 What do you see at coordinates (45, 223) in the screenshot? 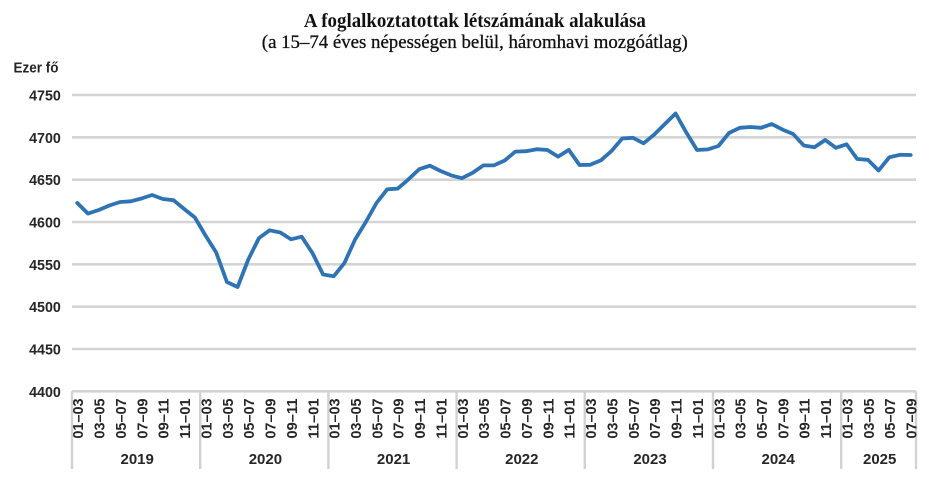
I see `svg-text: 4600` at bounding box center [45, 223].